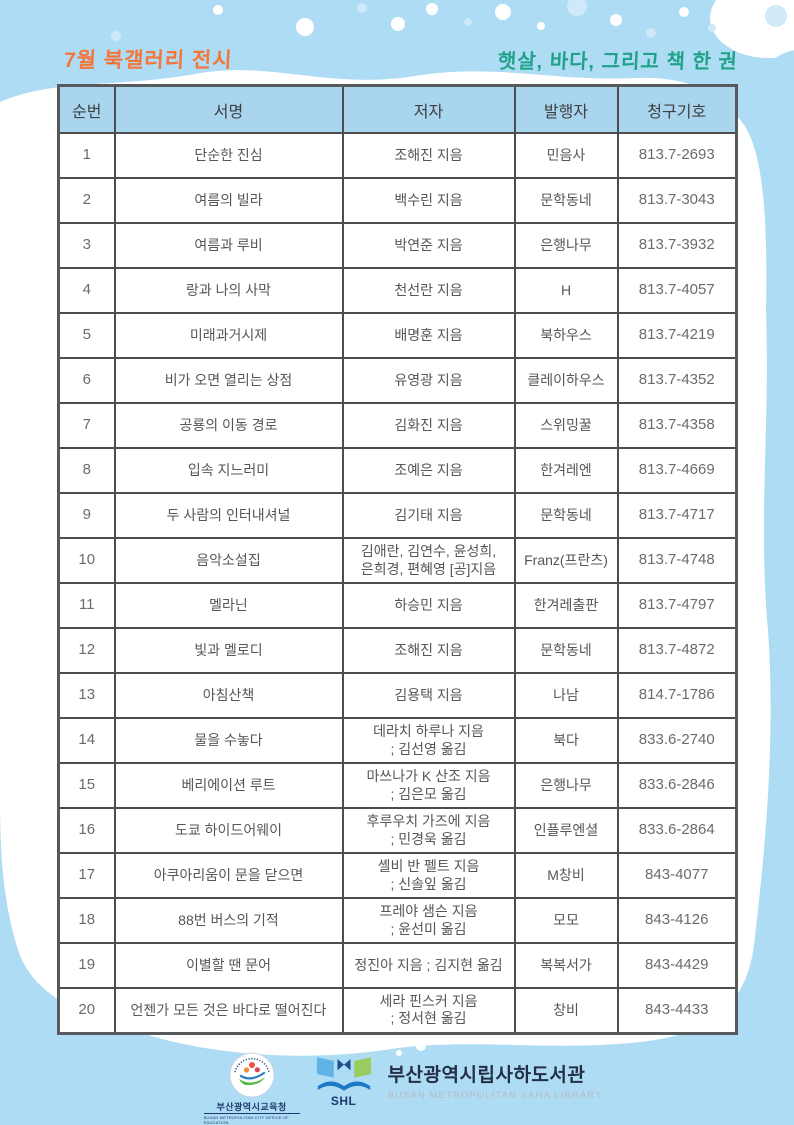  I want to click on cell-publisher: 한겨레엔, so click(566, 470).